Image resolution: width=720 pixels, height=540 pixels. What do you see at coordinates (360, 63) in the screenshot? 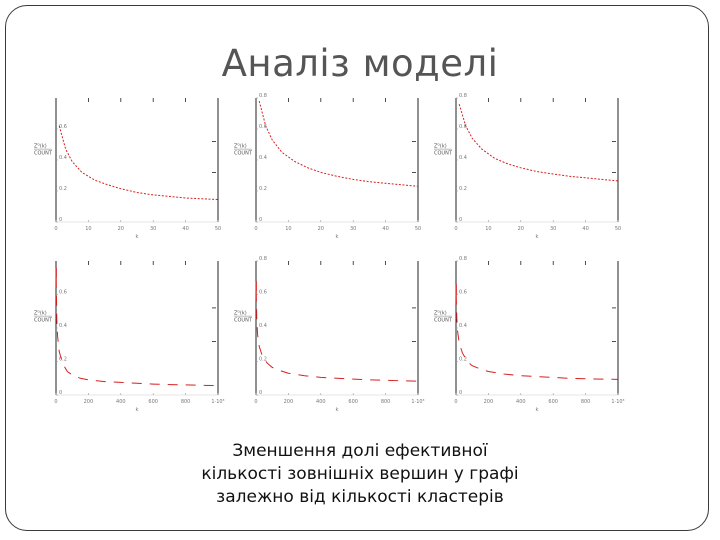
I see `slide-title: Аналіз моделі` at bounding box center [360, 63].